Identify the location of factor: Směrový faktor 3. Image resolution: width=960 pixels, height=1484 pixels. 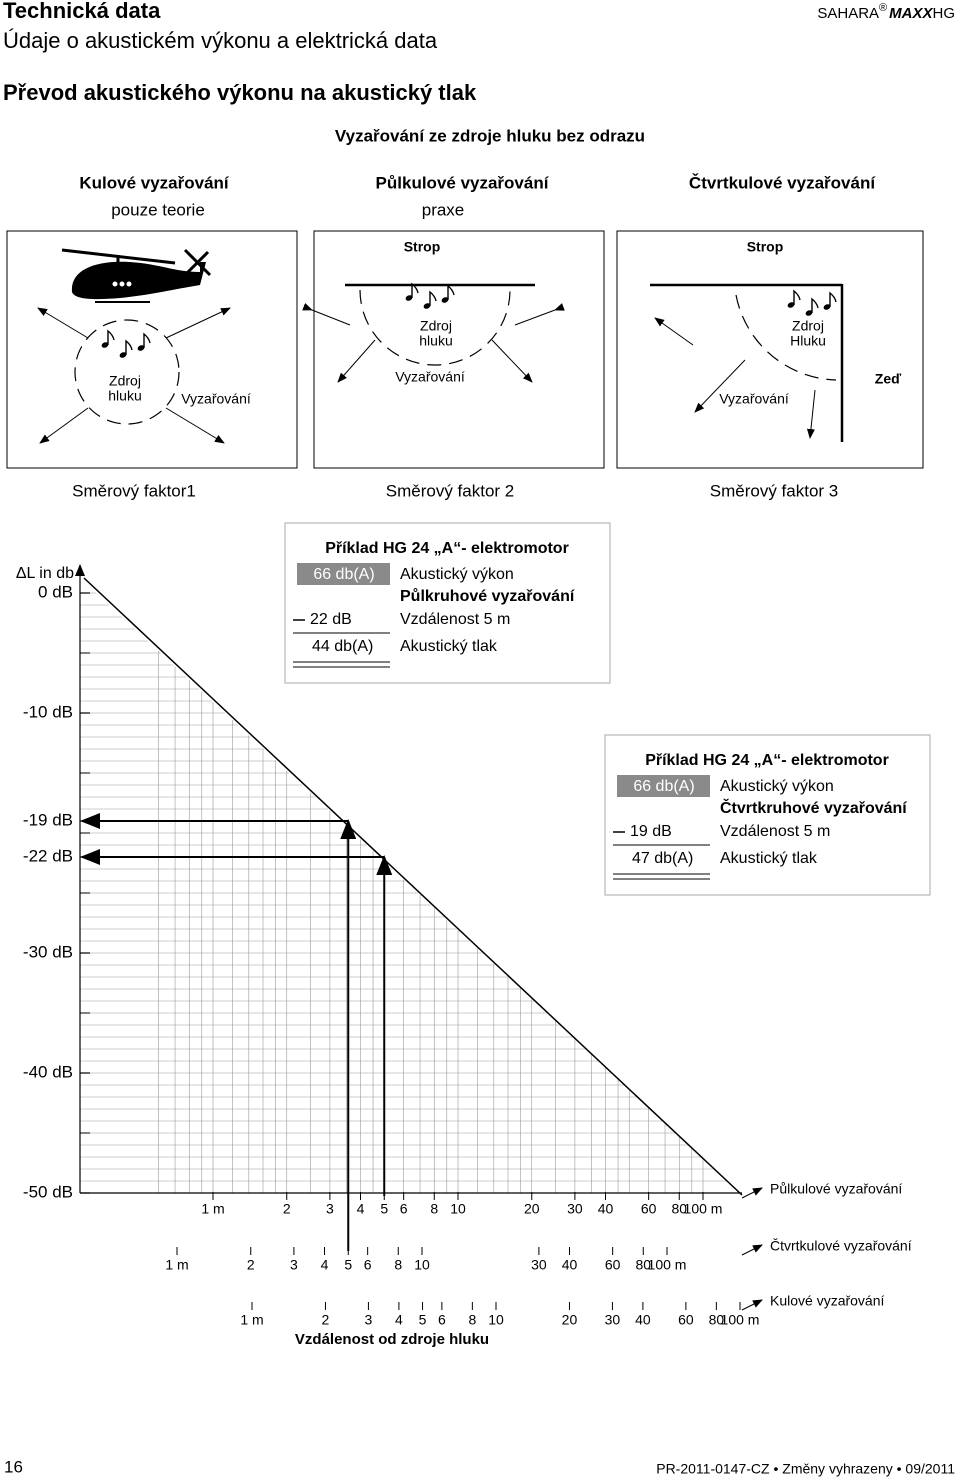
(774, 490).